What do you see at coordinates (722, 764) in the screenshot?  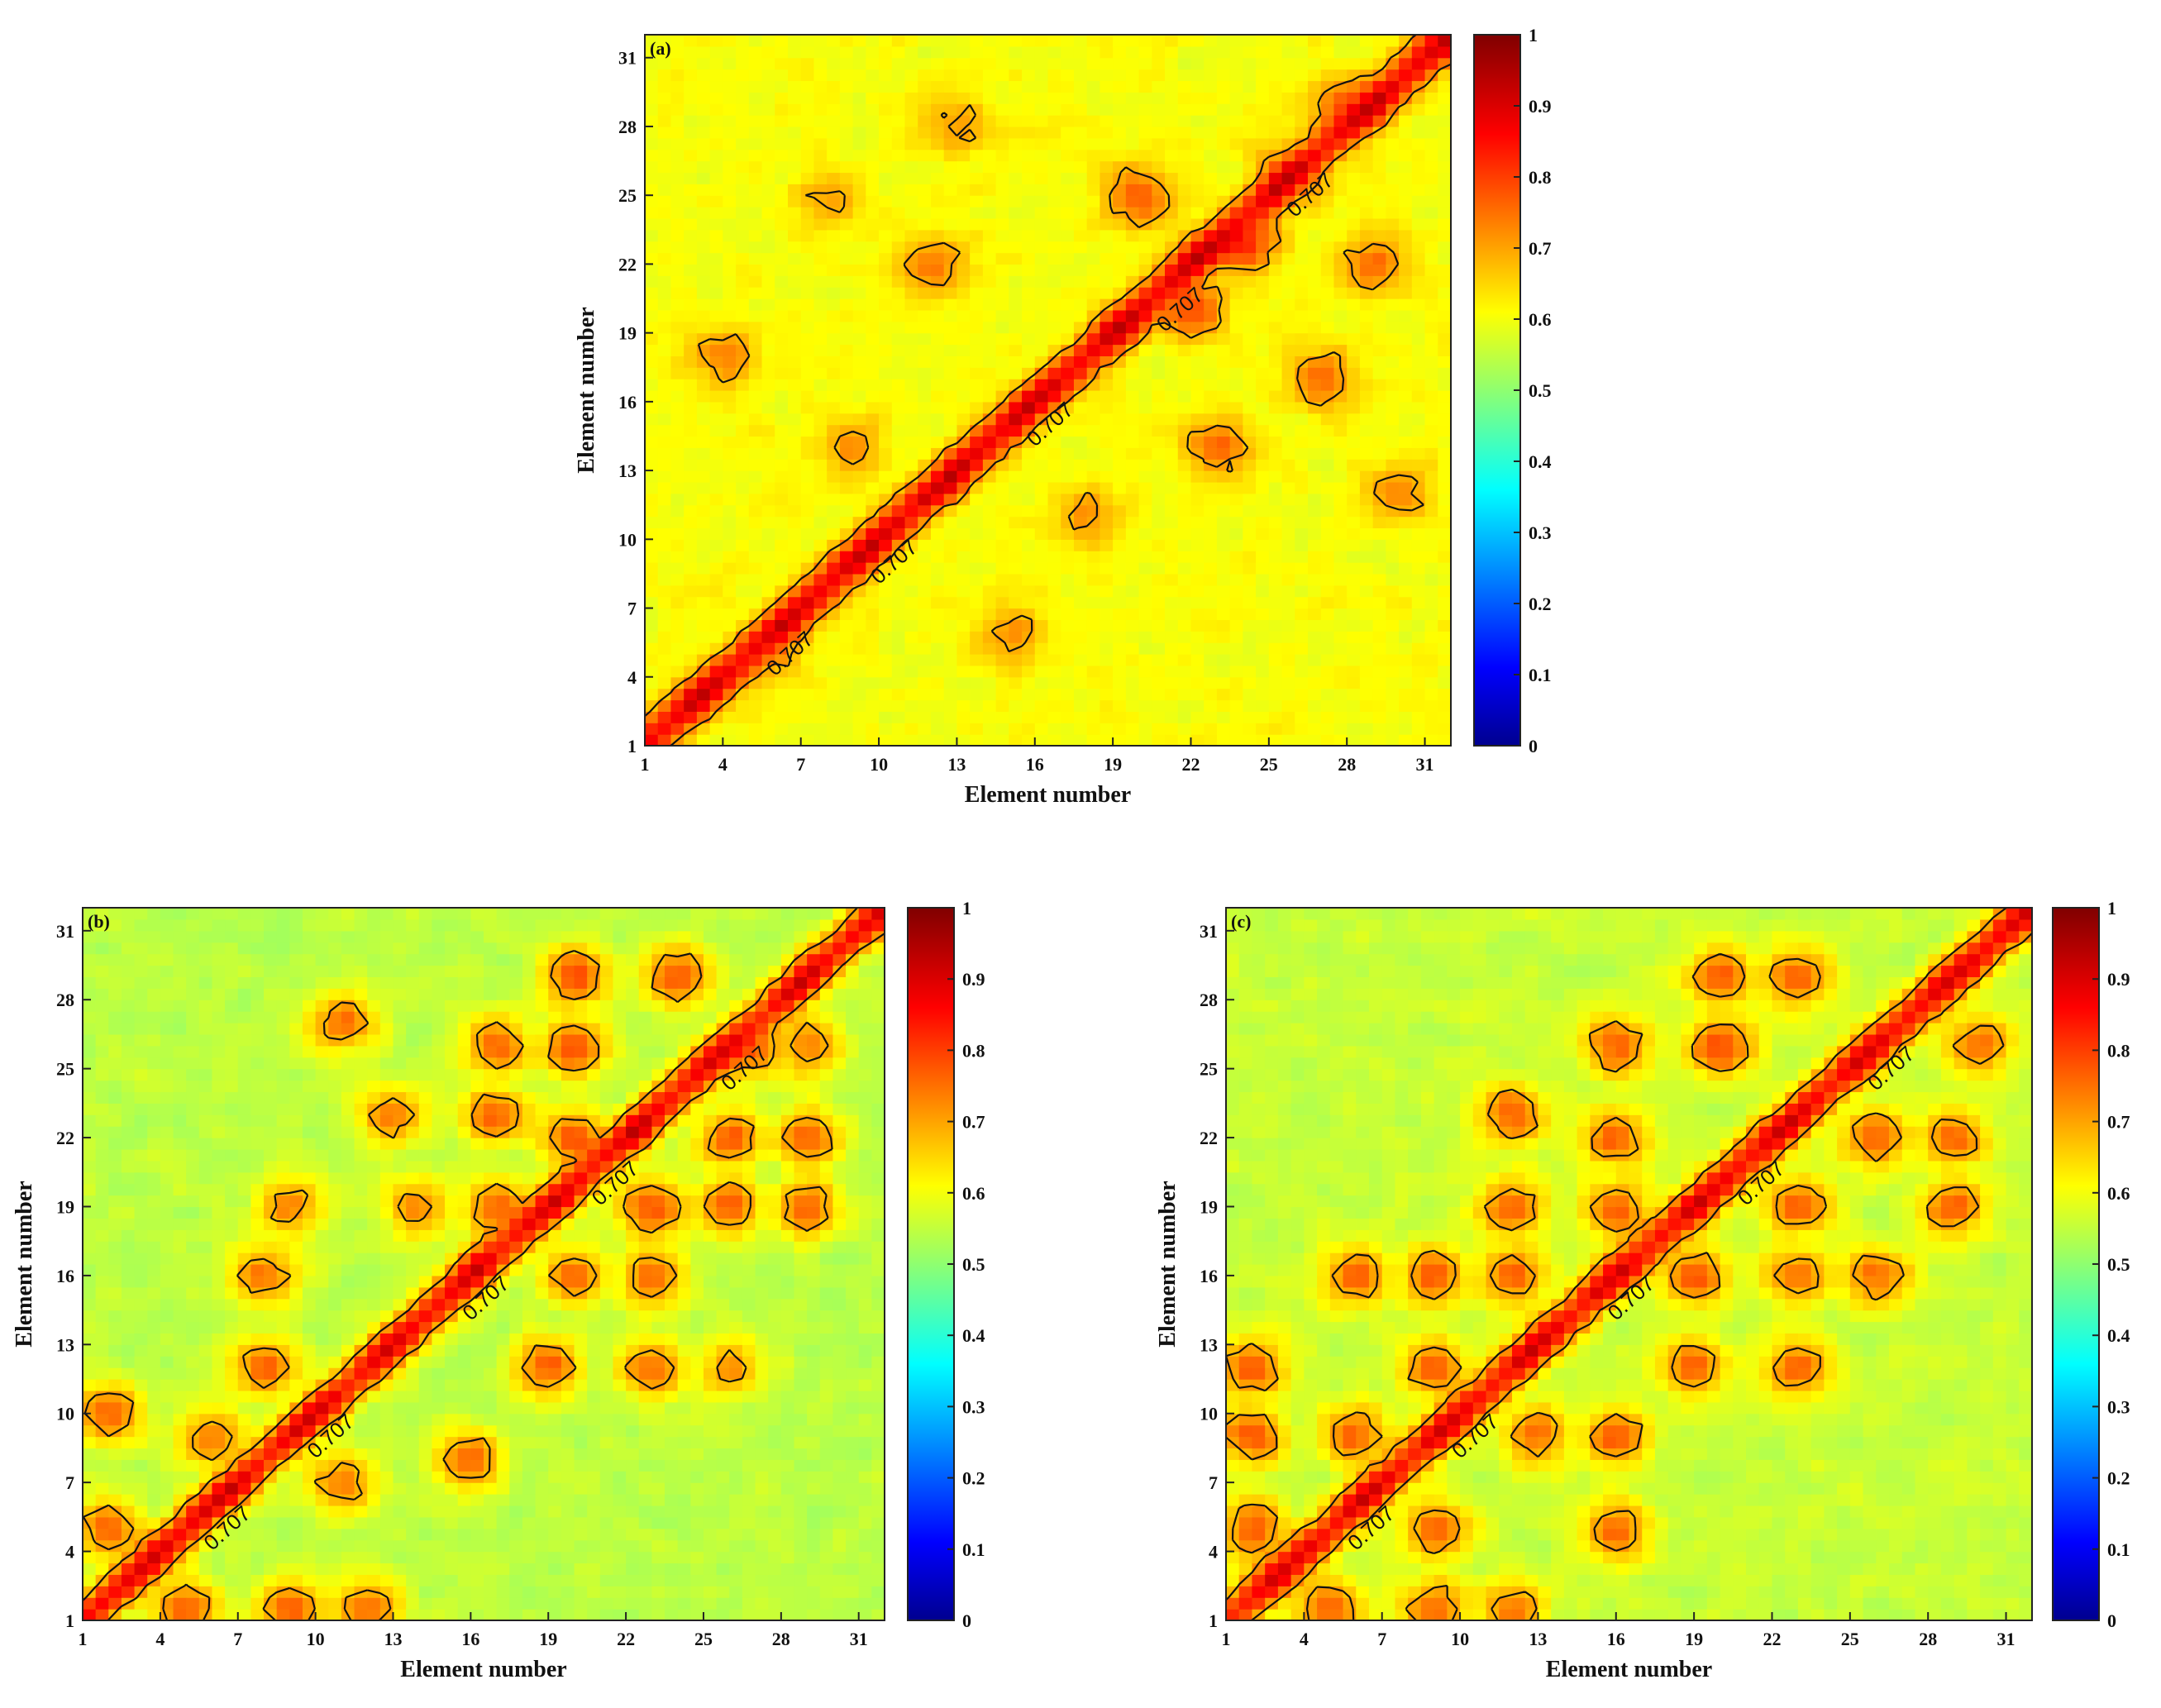 I see `x-tick-label: 4` at bounding box center [722, 764].